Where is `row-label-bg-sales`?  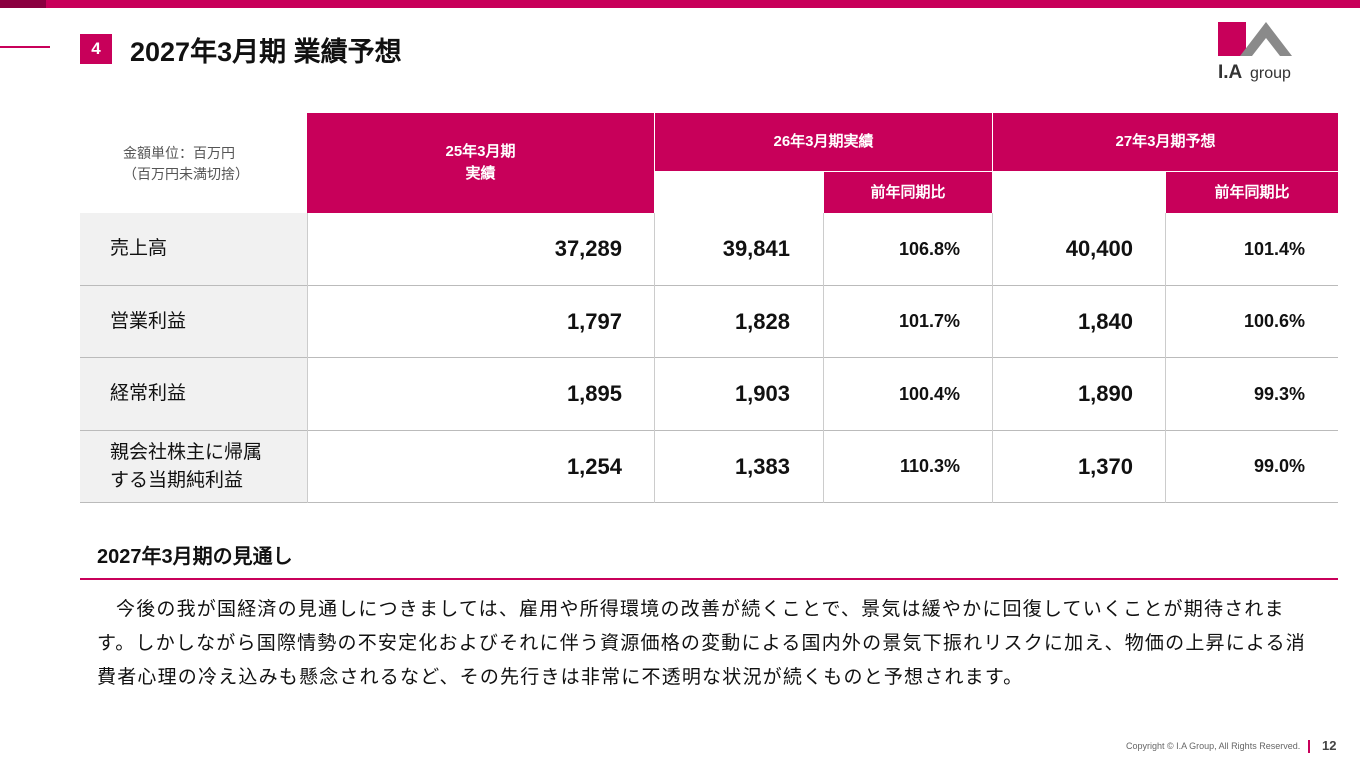
row-label-bg-sales is located at coordinates (193, 249).